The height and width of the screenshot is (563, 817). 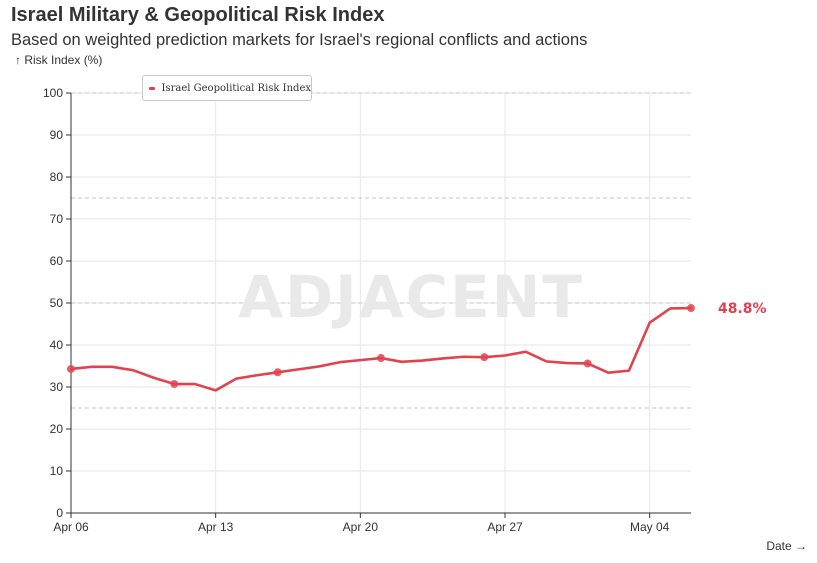 What do you see at coordinates (411, 297) in the screenshot?
I see `watermark-text: ADJACENT` at bounding box center [411, 297].